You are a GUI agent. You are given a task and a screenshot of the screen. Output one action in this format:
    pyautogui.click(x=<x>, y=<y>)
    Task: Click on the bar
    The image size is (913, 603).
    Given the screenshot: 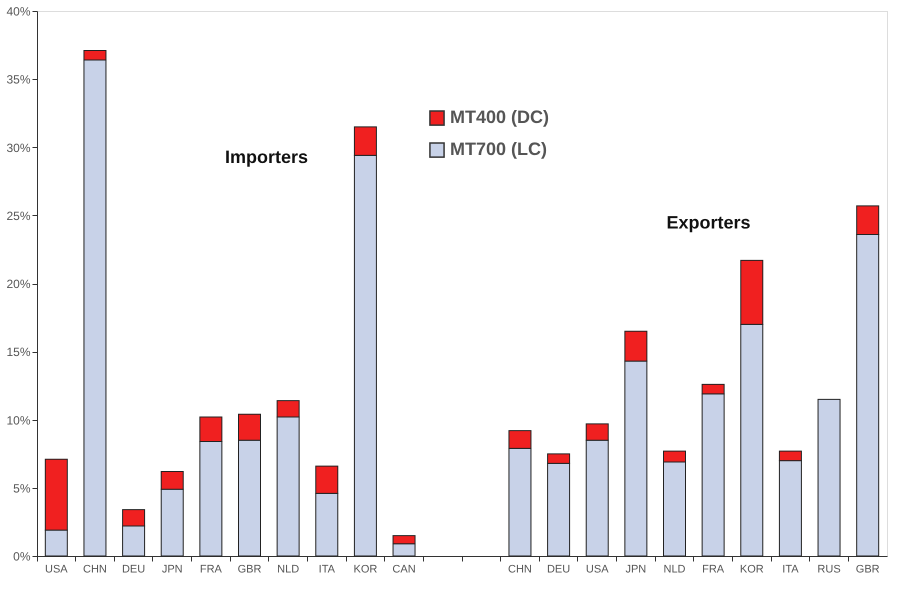 What is the action you would take?
    pyautogui.click(x=829, y=477)
    